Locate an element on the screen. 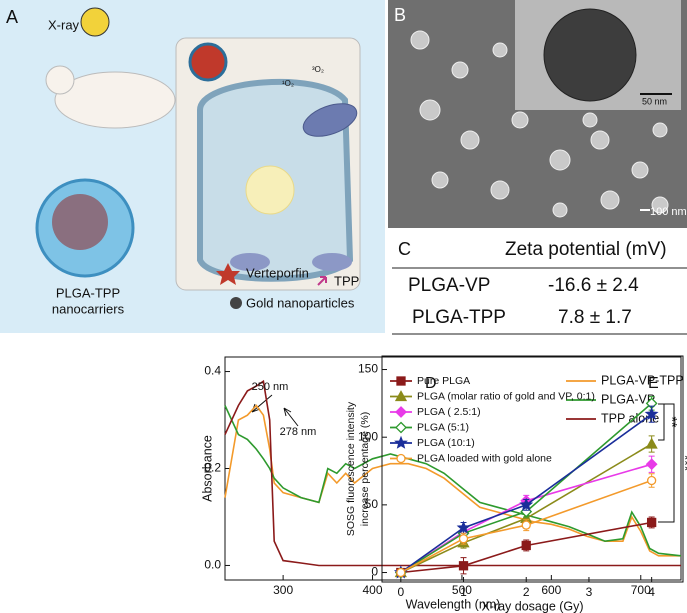  xray-label: X-ray is located at coordinates (64, 24).